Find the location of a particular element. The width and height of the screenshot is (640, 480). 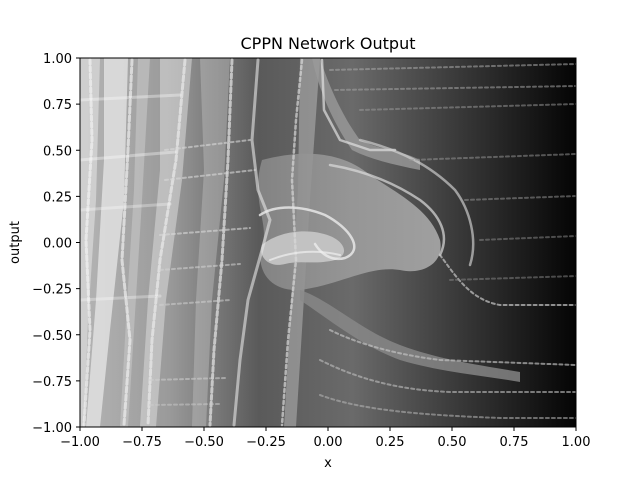

x-tick-label: −1.00 is located at coordinates (80, 442).